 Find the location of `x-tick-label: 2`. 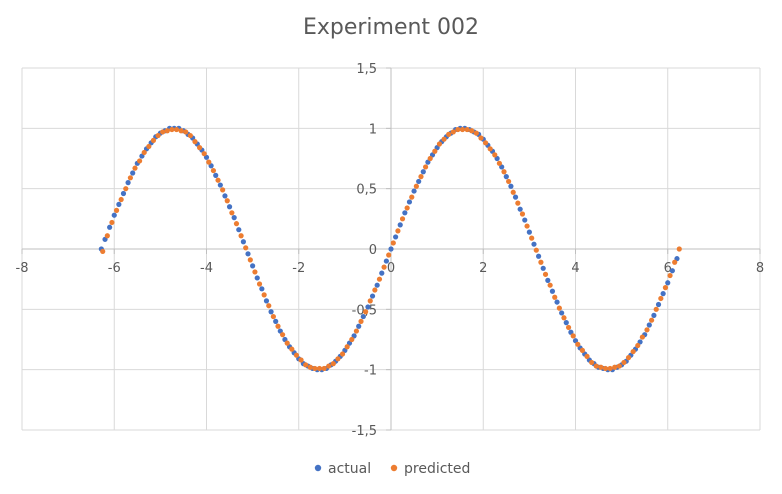

x-tick-label: 2 is located at coordinates (483, 268).